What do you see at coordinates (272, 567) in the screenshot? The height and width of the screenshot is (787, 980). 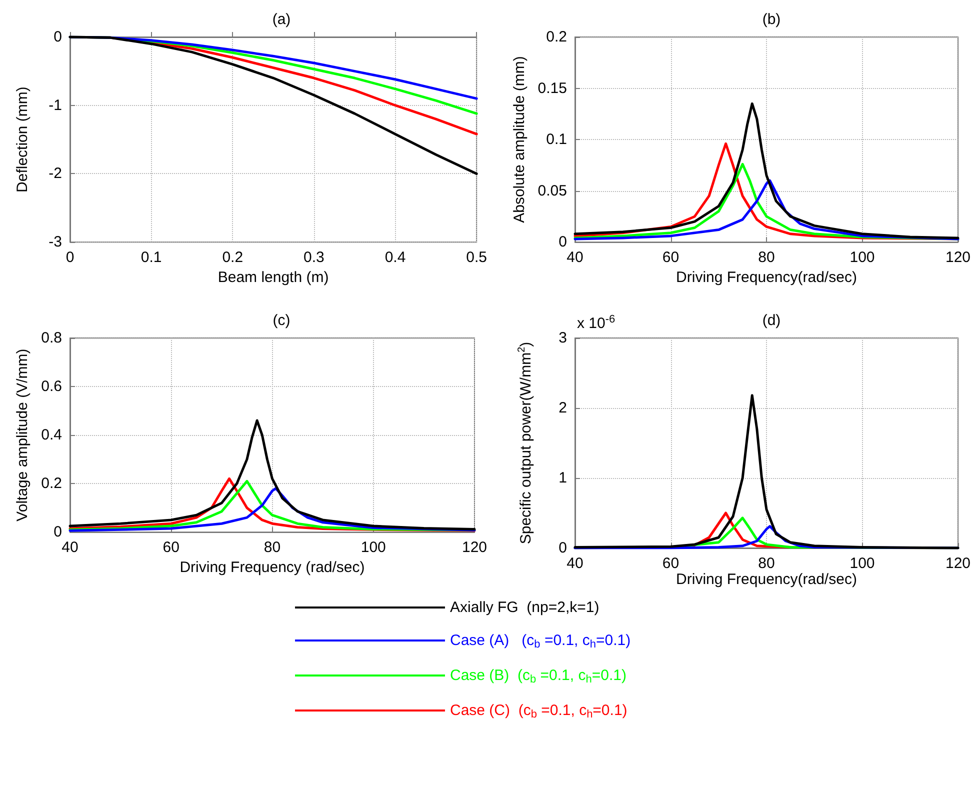 I see `x-axis-title: Driving Frequency (rad/sec)` at bounding box center [272, 567].